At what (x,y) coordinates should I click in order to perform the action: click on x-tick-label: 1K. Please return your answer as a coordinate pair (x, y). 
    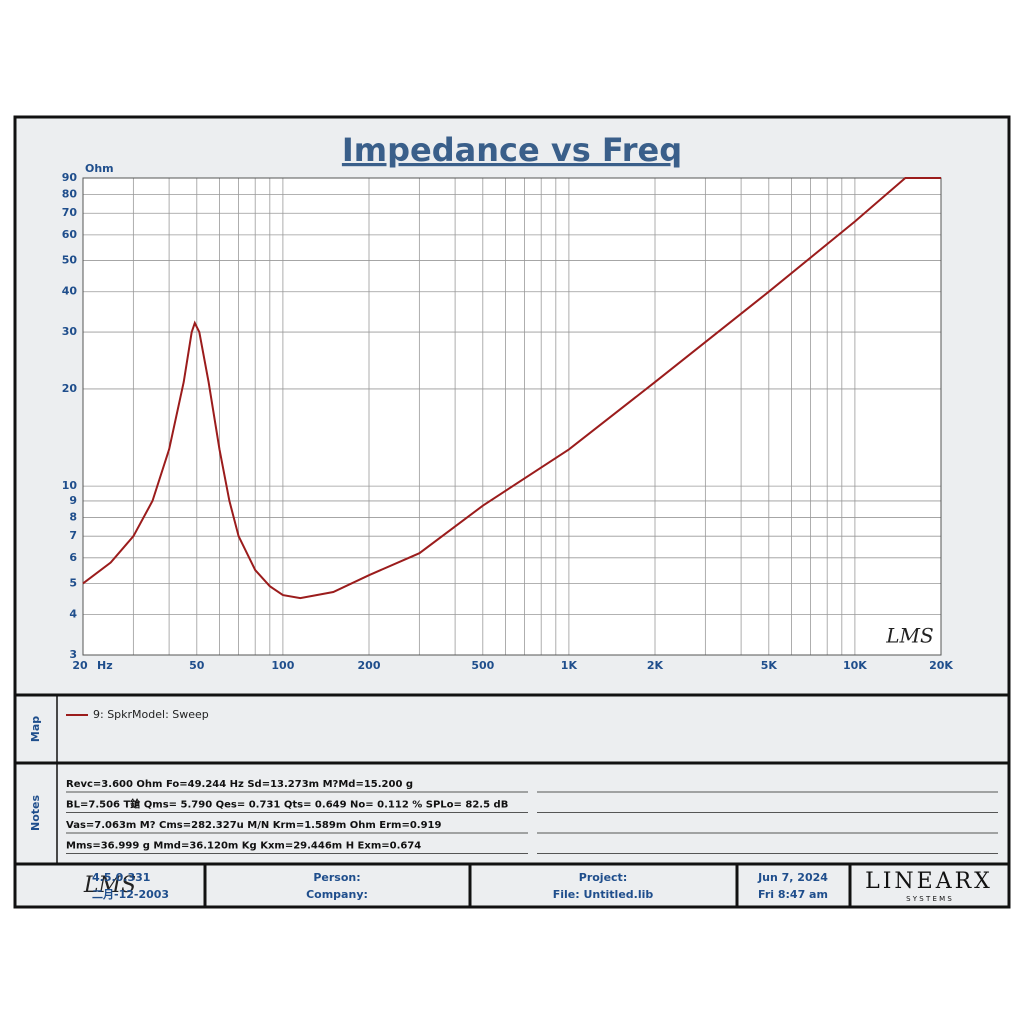
    Looking at the image, I should click on (569, 665).